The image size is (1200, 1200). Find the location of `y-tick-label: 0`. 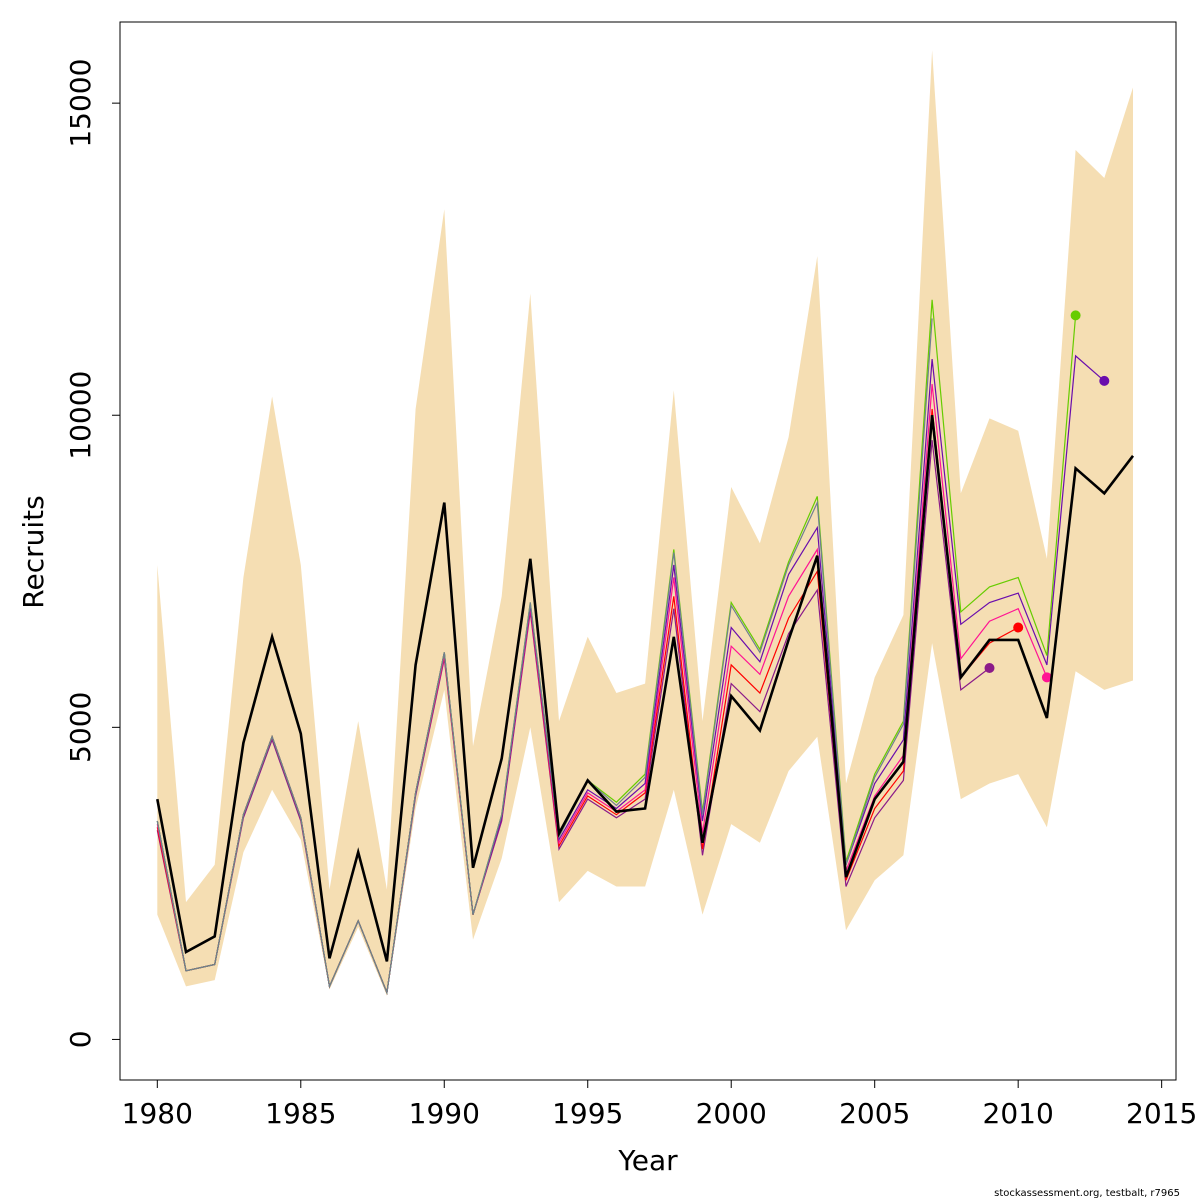

y-tick-label: 0 is located at coordinates (80, 1039).